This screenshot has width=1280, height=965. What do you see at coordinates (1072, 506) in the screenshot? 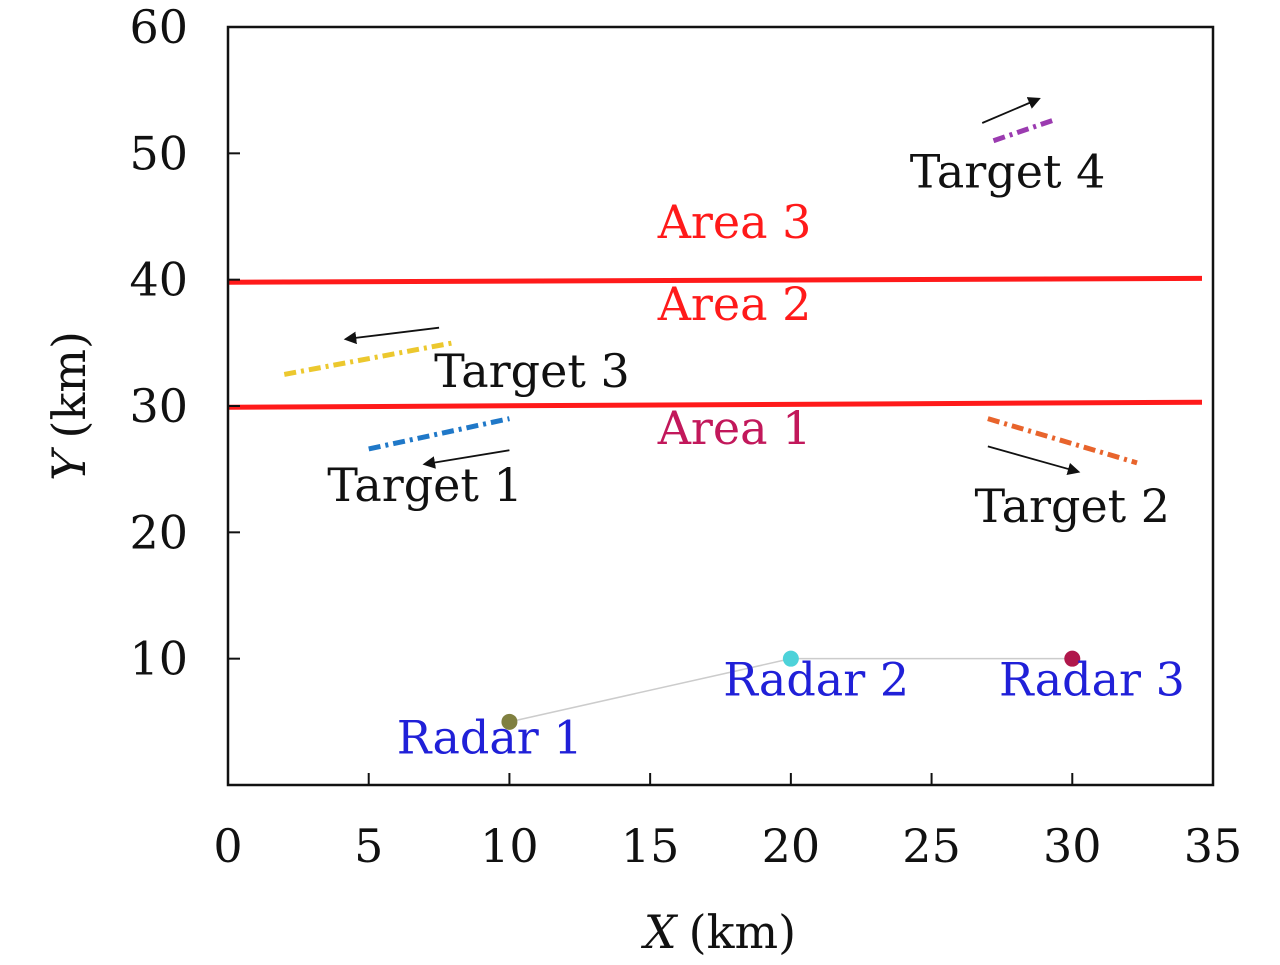
I see `target-2-label: Target 2` at bounding box center [1072, 506].